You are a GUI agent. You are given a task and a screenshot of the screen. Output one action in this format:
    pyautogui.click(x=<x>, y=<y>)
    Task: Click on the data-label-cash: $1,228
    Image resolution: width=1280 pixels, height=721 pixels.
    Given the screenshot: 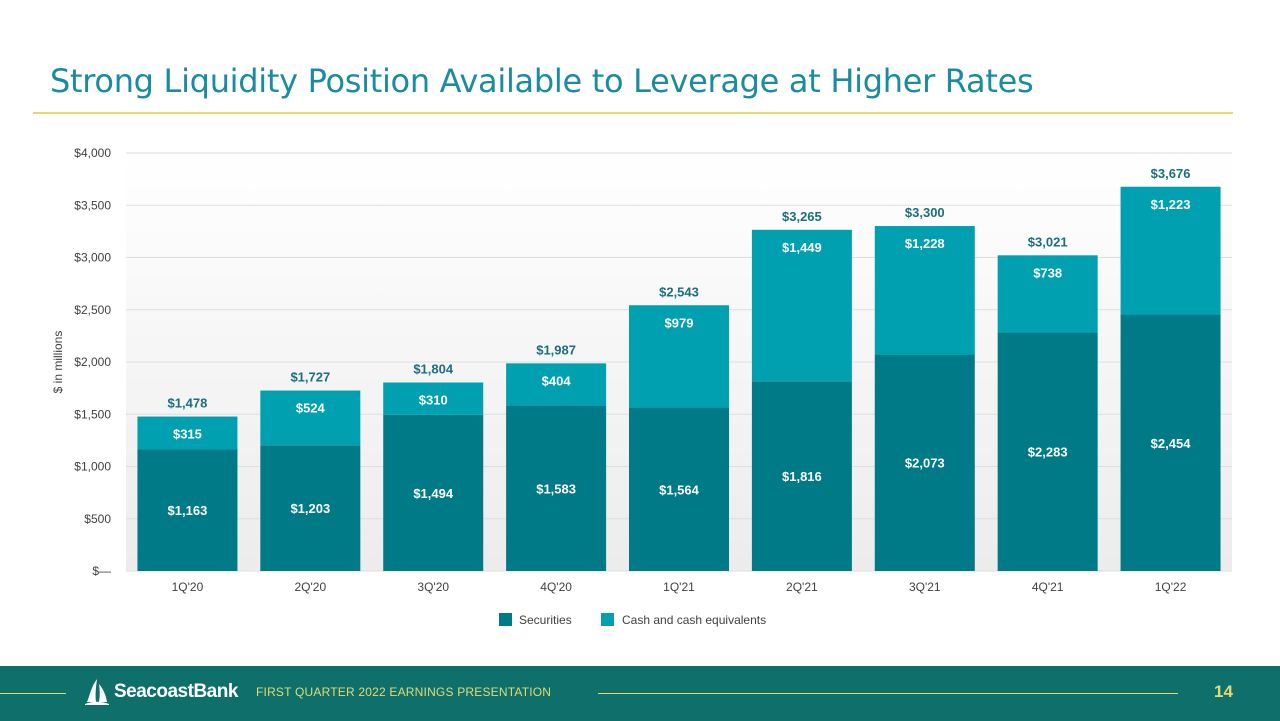 What is the action you would take?
    pyautogui.click(x=925, y=243)
    